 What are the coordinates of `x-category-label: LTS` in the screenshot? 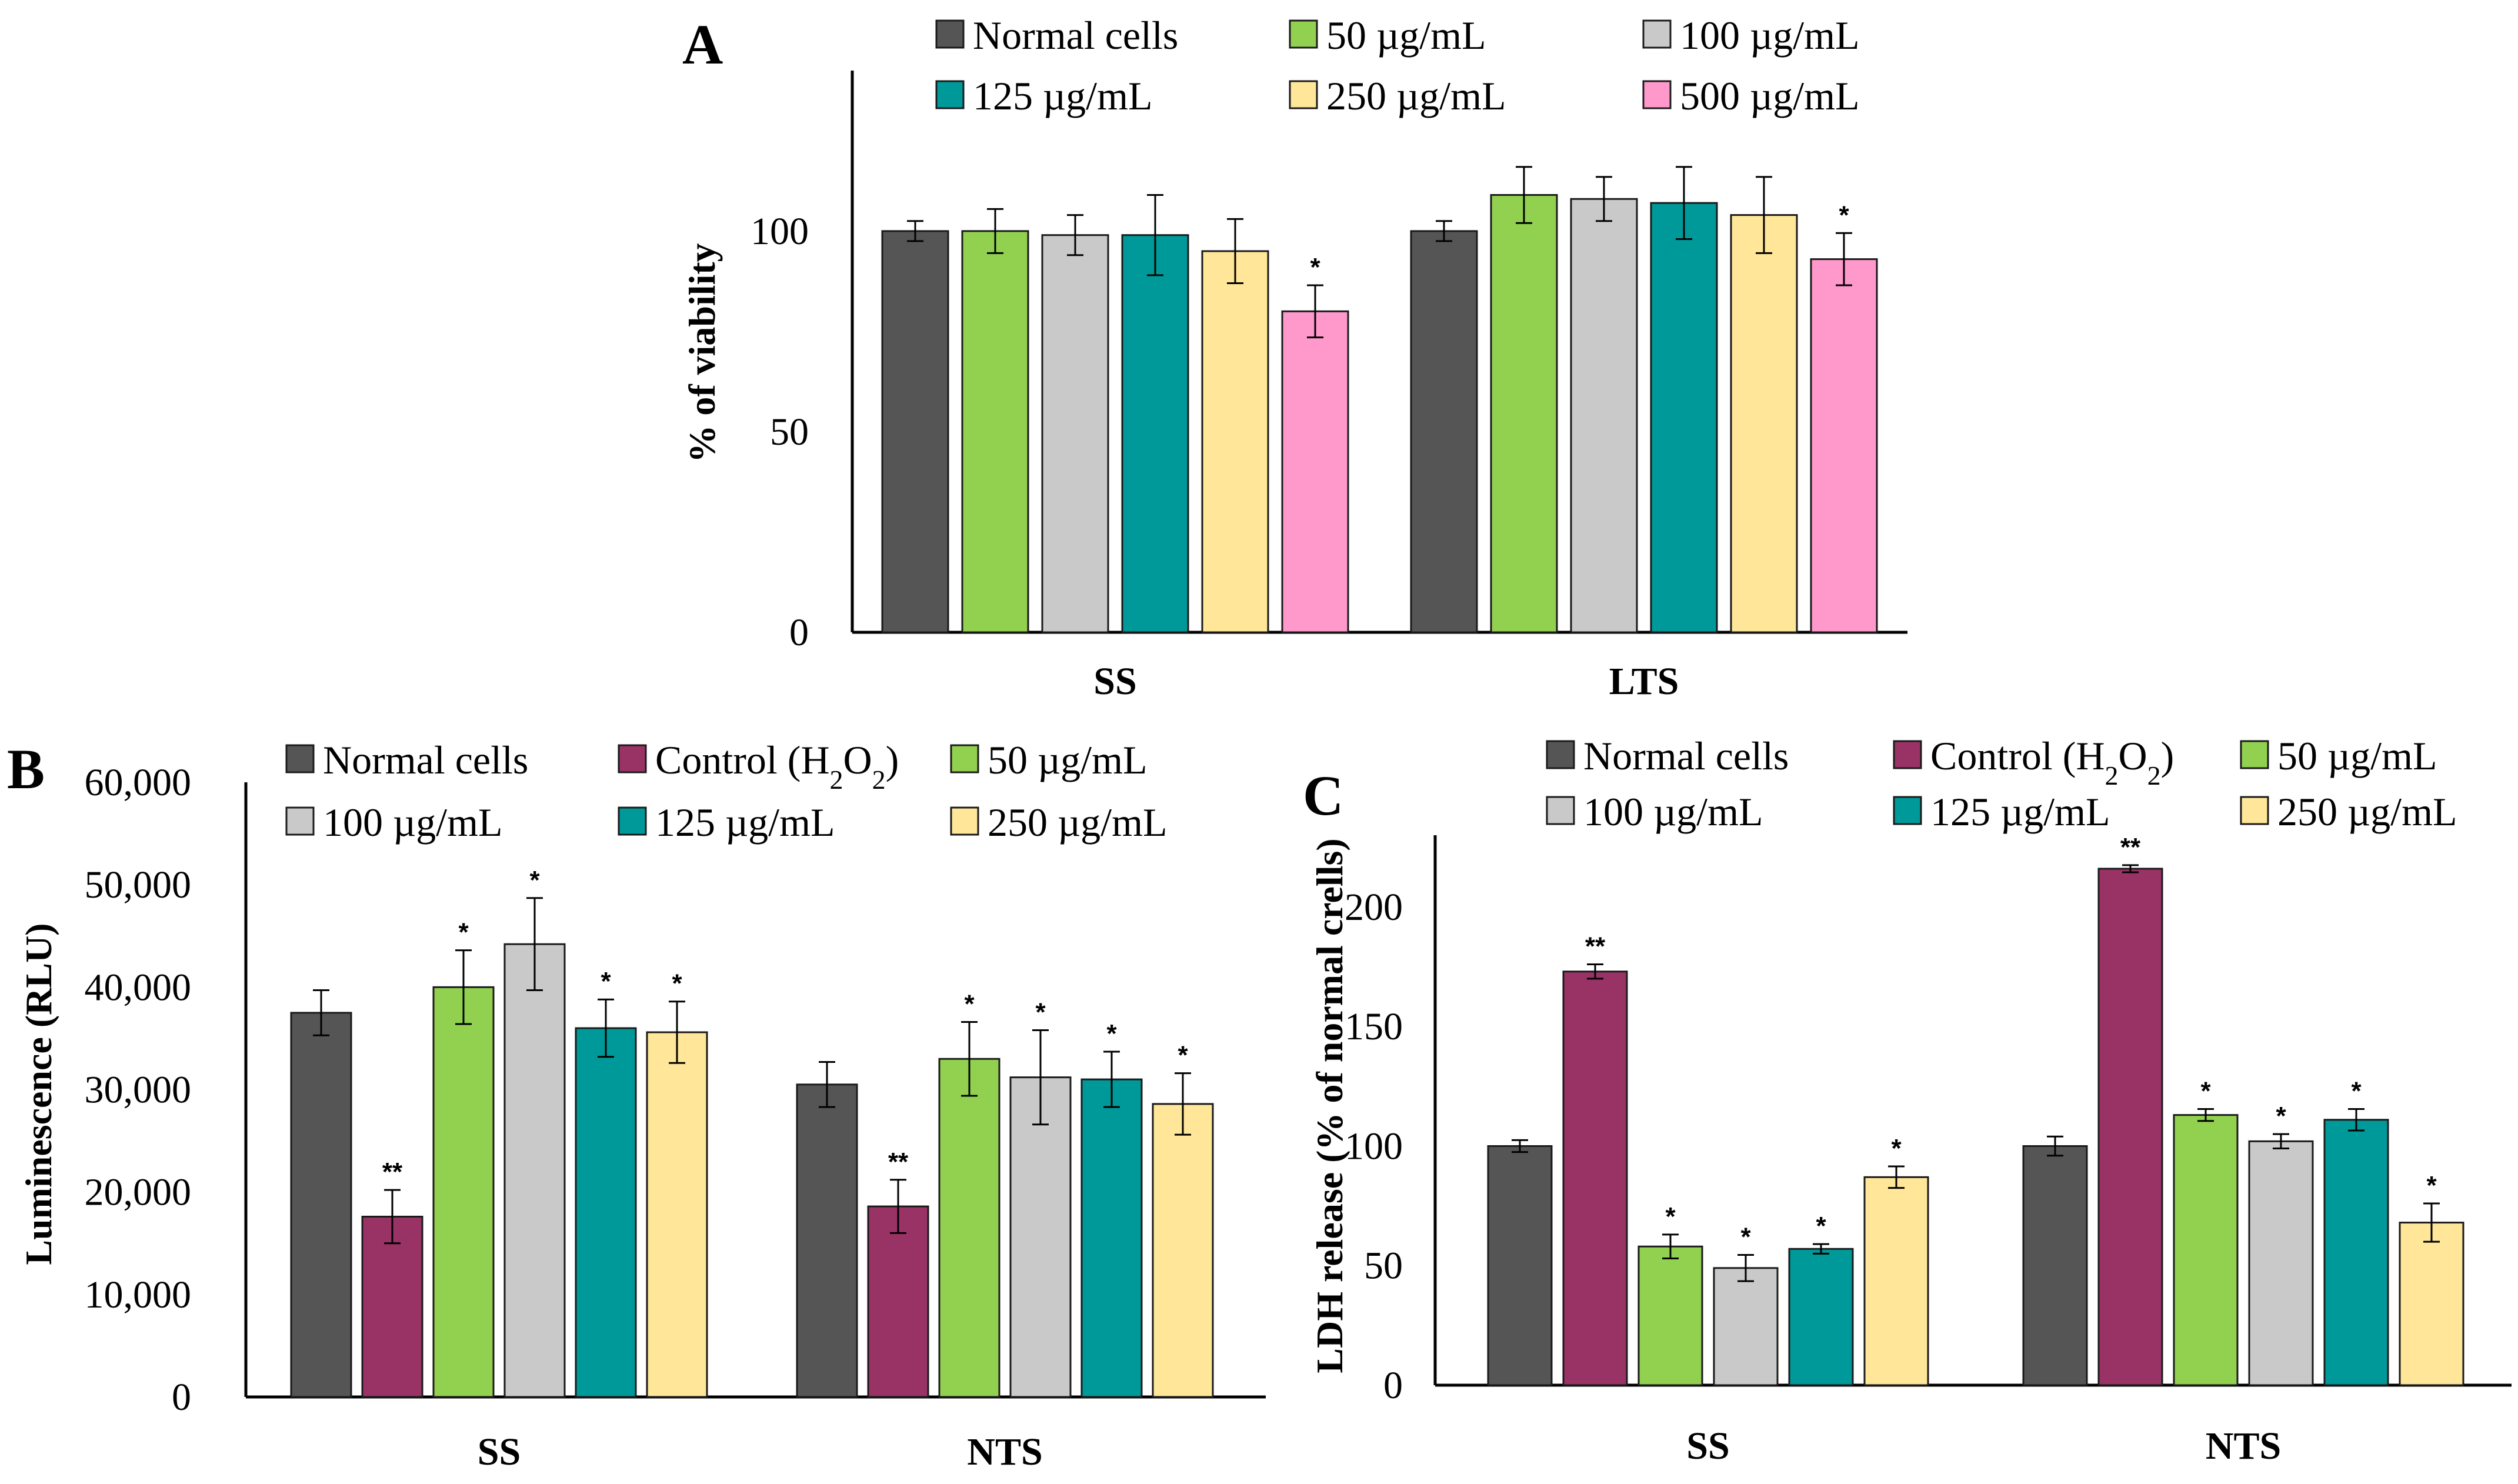 It's located at (1644, 682).